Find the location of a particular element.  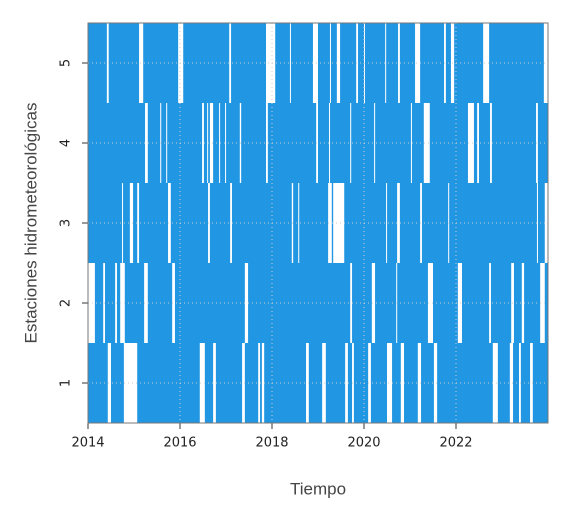

y-tick-label: 4 is located at coordinates (66, 143).